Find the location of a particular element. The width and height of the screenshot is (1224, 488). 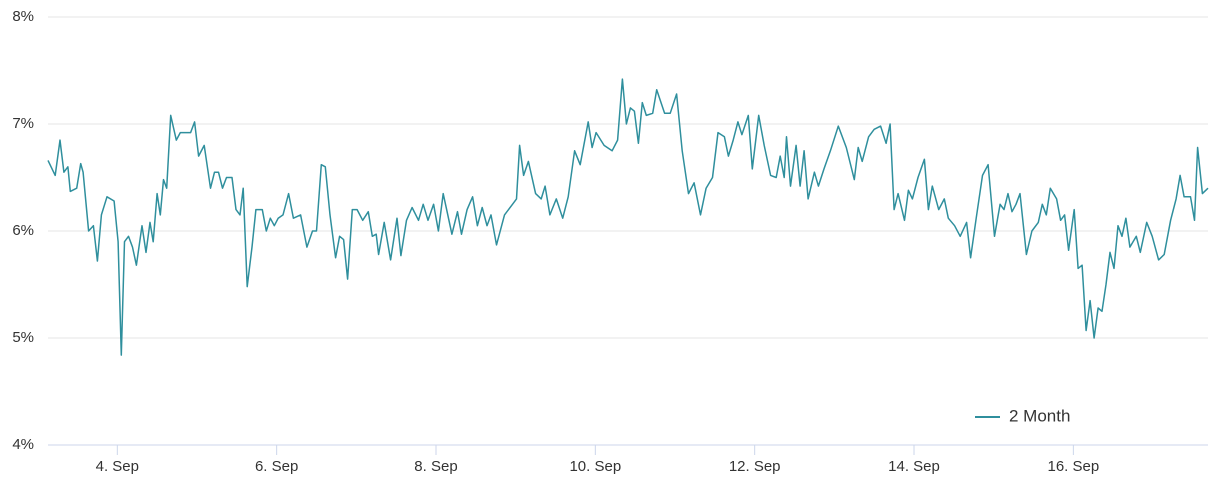

legend-label: 2 Month is located at coordinates (1039, 415).